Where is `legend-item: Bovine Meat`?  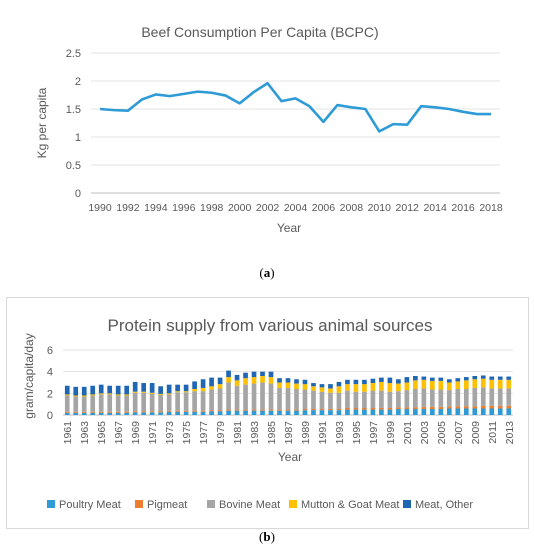
legend-item: Bovine Meat is located at coordinates (243, 505).